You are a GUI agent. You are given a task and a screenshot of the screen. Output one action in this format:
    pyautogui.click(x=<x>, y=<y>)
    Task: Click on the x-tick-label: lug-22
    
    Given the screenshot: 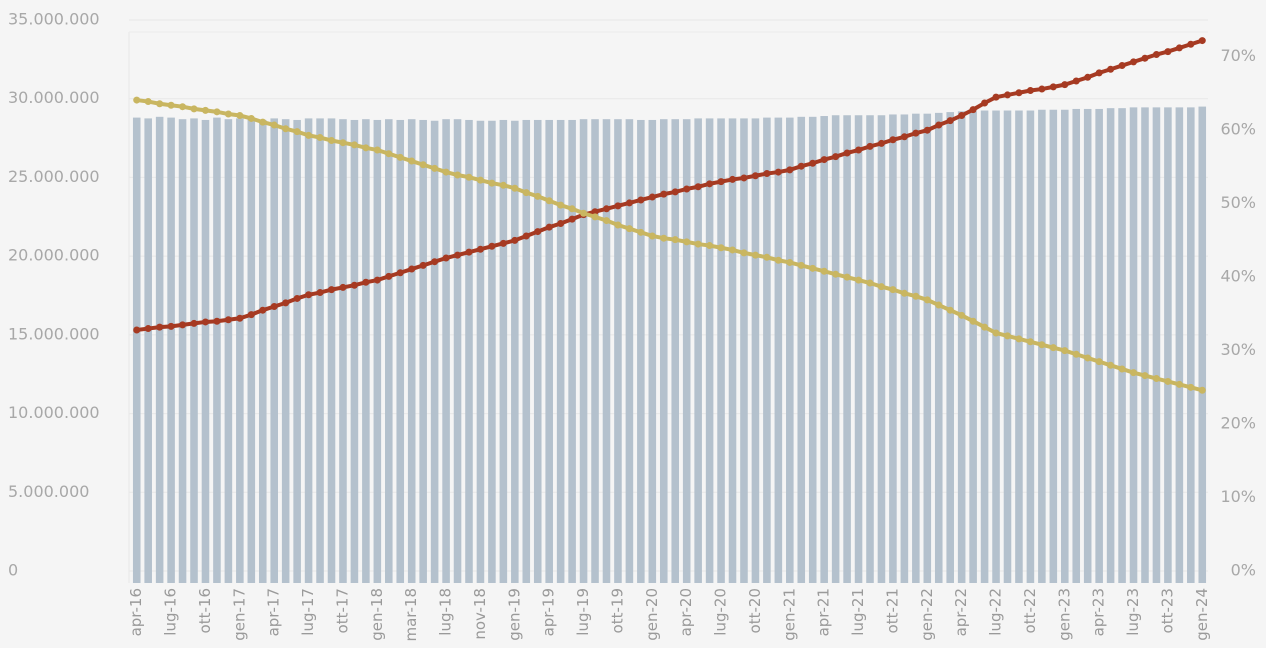 What is the action you would take?
    pyautogui.click(x=996, y=612)
    